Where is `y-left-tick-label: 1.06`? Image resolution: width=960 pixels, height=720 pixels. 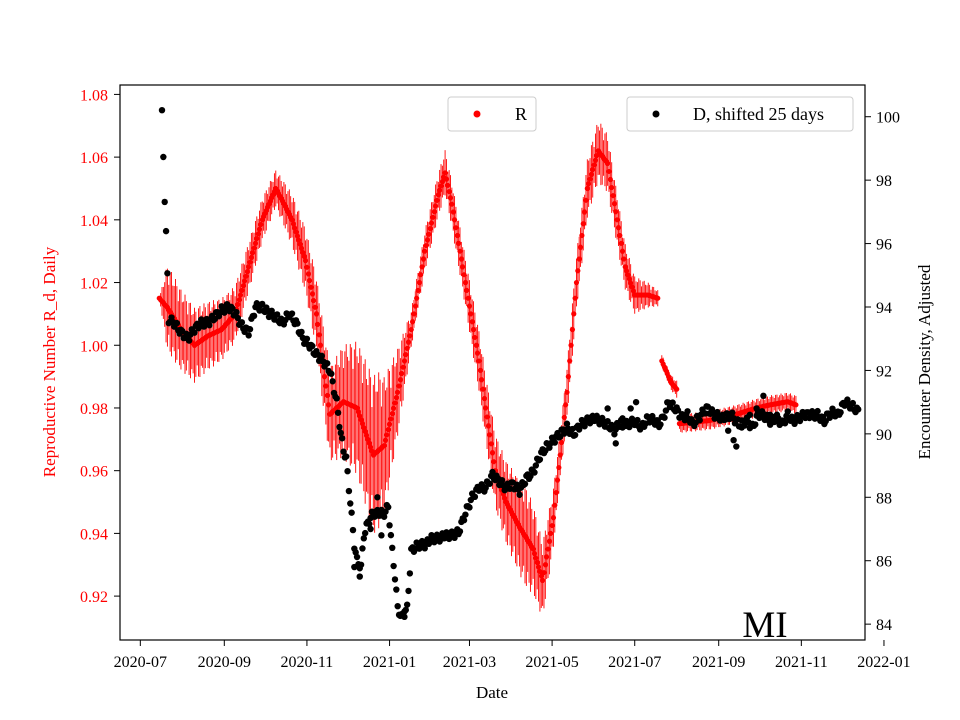 y-left-tick-label: 1.06 is located at coordinates (94, 158).